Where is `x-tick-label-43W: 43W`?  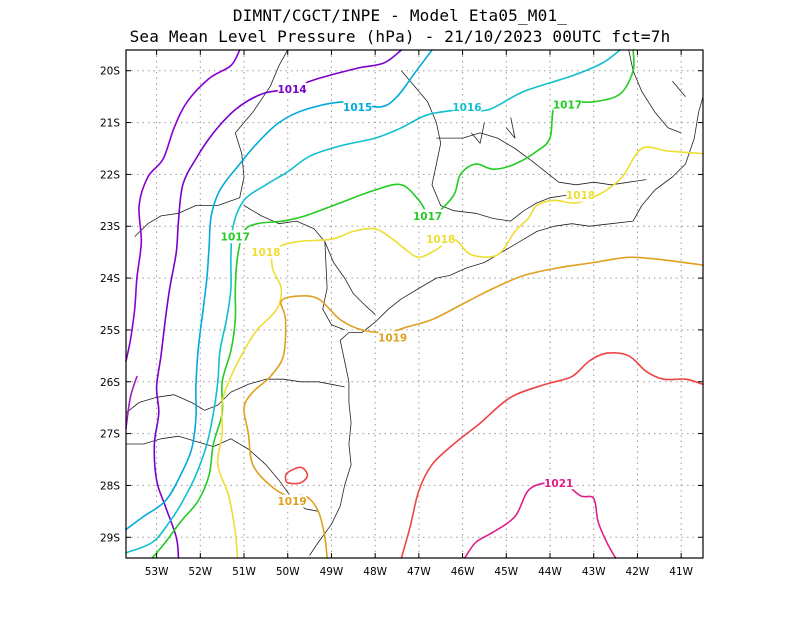
x-tick-label-43W: 43W is located at coordinates (594, 572).